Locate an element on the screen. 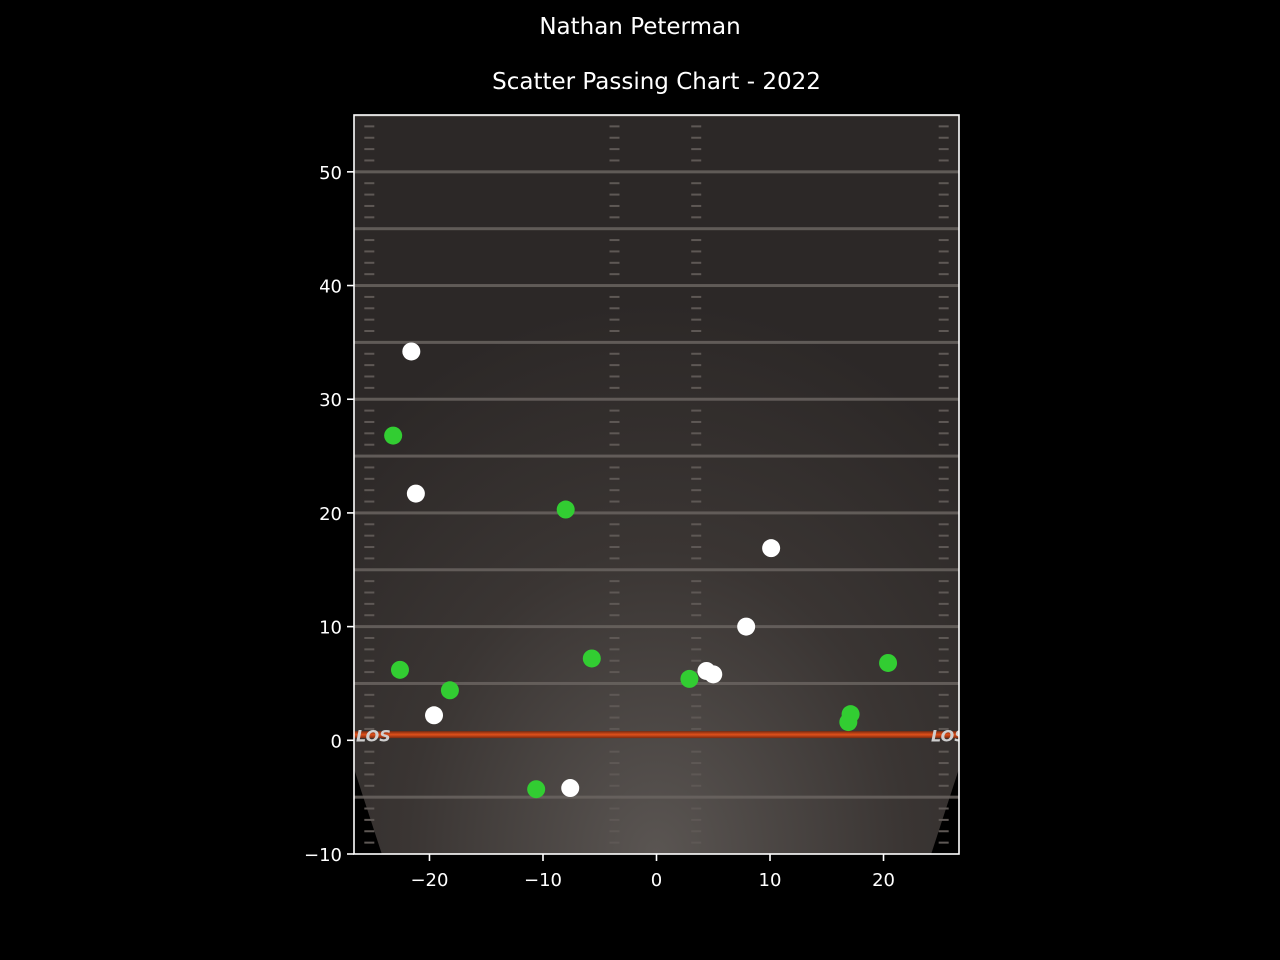  y-tick-label: 10 is located at coordinates (330, 628).